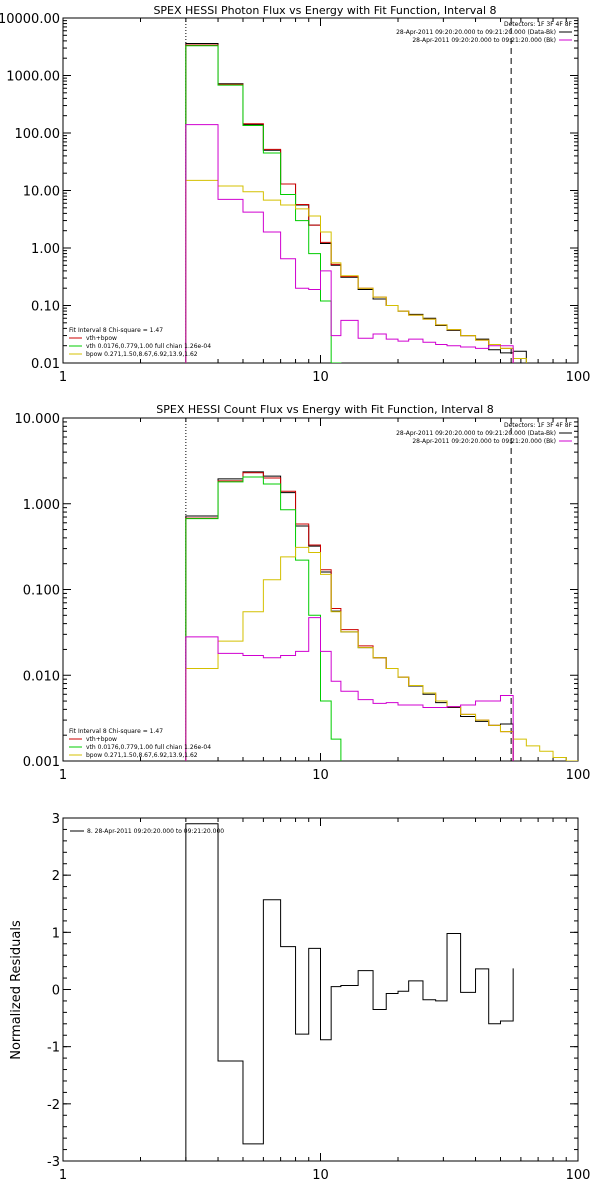  What do you see at coordinates (38, 419) in the screenshot?
I see `y-tick-label: 10.000` at bounding box center [38, 419].